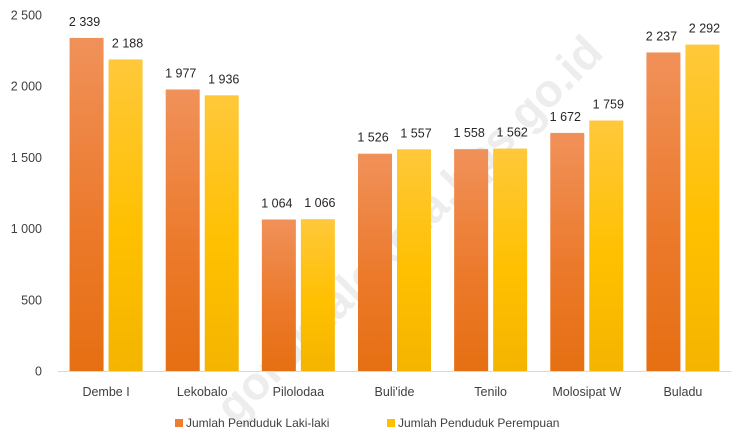 The width and height of the screenshot is (731, 438). Describe the element at coordinates (319, 203) in the screenshot. I see `data-label: 1 066` at that location.